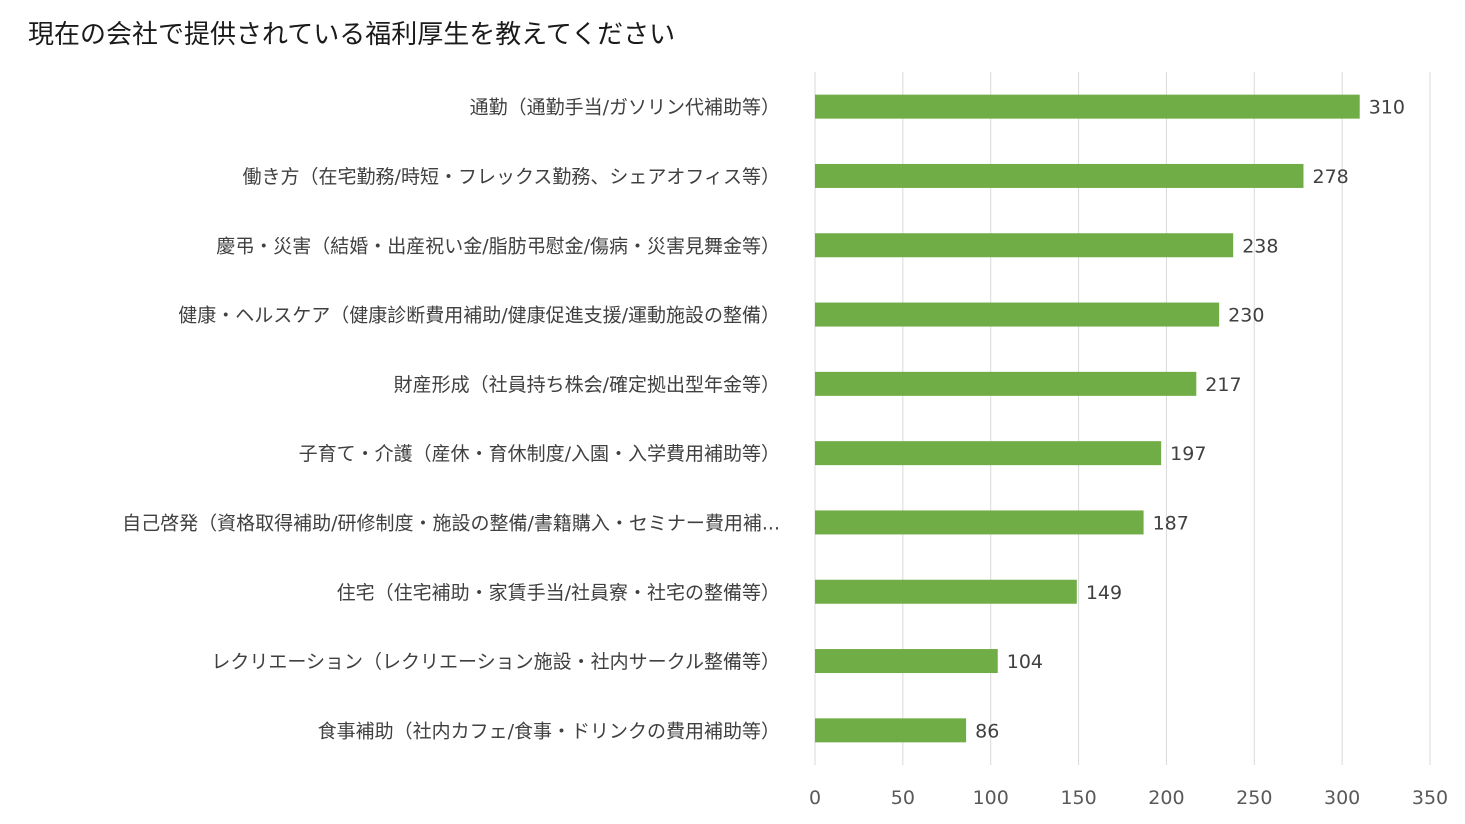  Describe the element at coordinates (625, 108) in the screenshot. I see `category-label: 通勤（通勤手当/ガソリン代補助等）` at that location.